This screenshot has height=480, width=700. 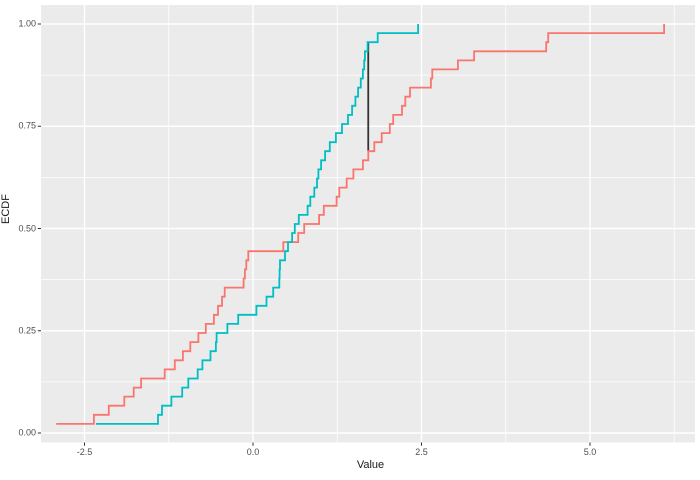 I want to click on y-tick-label: 0.50, so click(x=27, y=228).